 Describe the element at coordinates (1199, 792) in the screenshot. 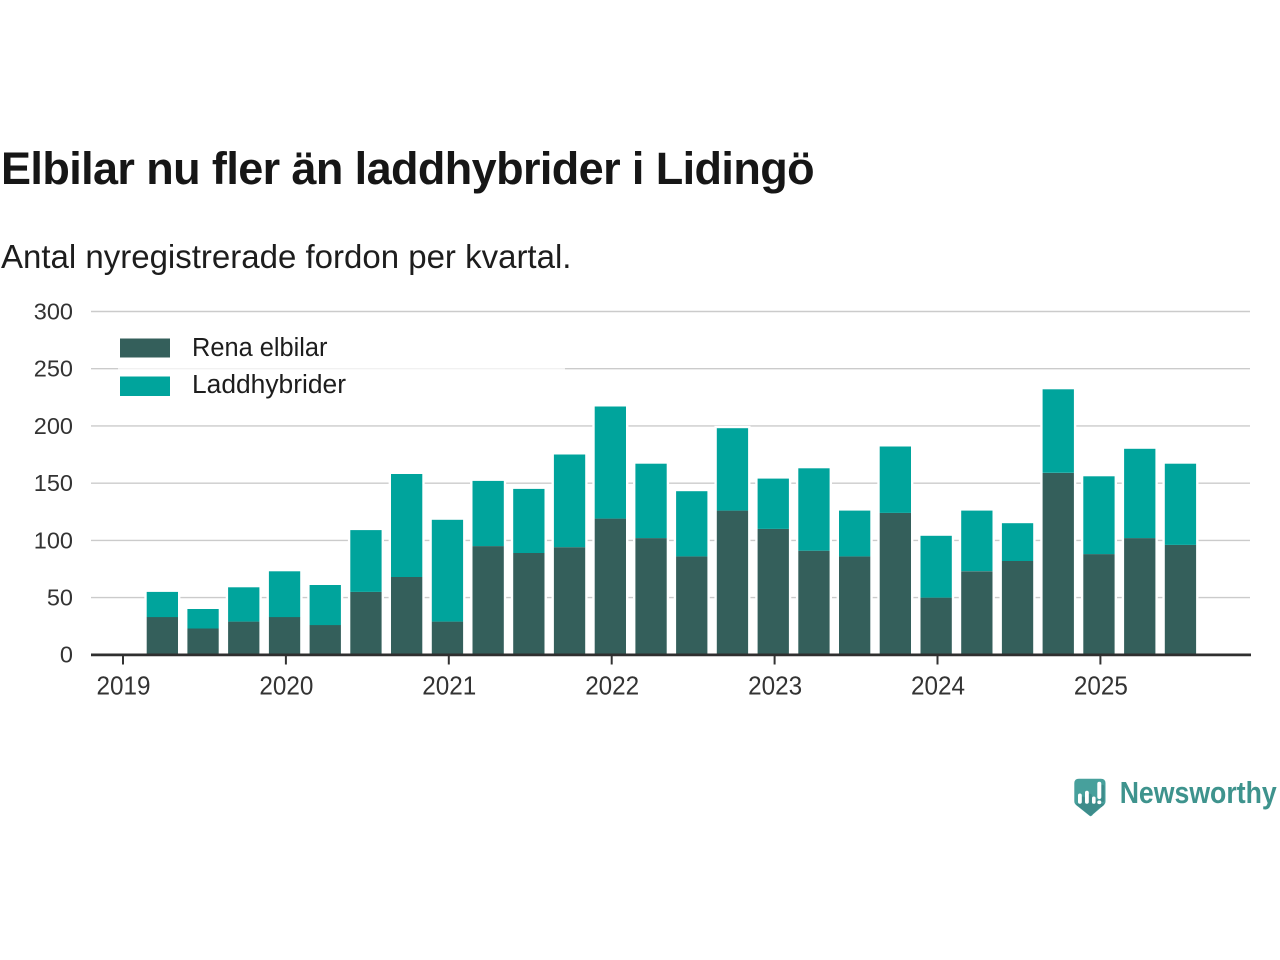

I see `svg-text: Newsworthy` at that location.